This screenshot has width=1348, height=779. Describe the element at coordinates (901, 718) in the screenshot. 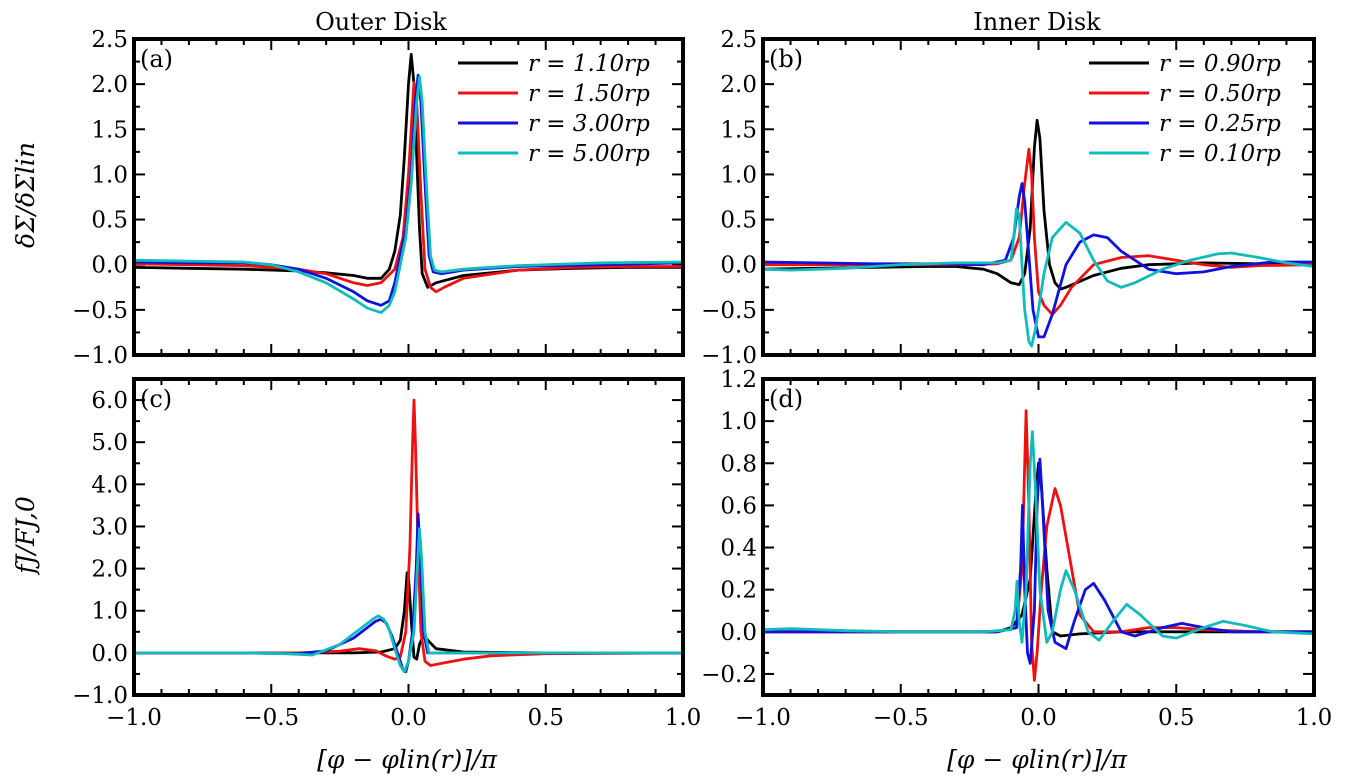

I see `panel-d-xtick-label: −0.5` at that location.